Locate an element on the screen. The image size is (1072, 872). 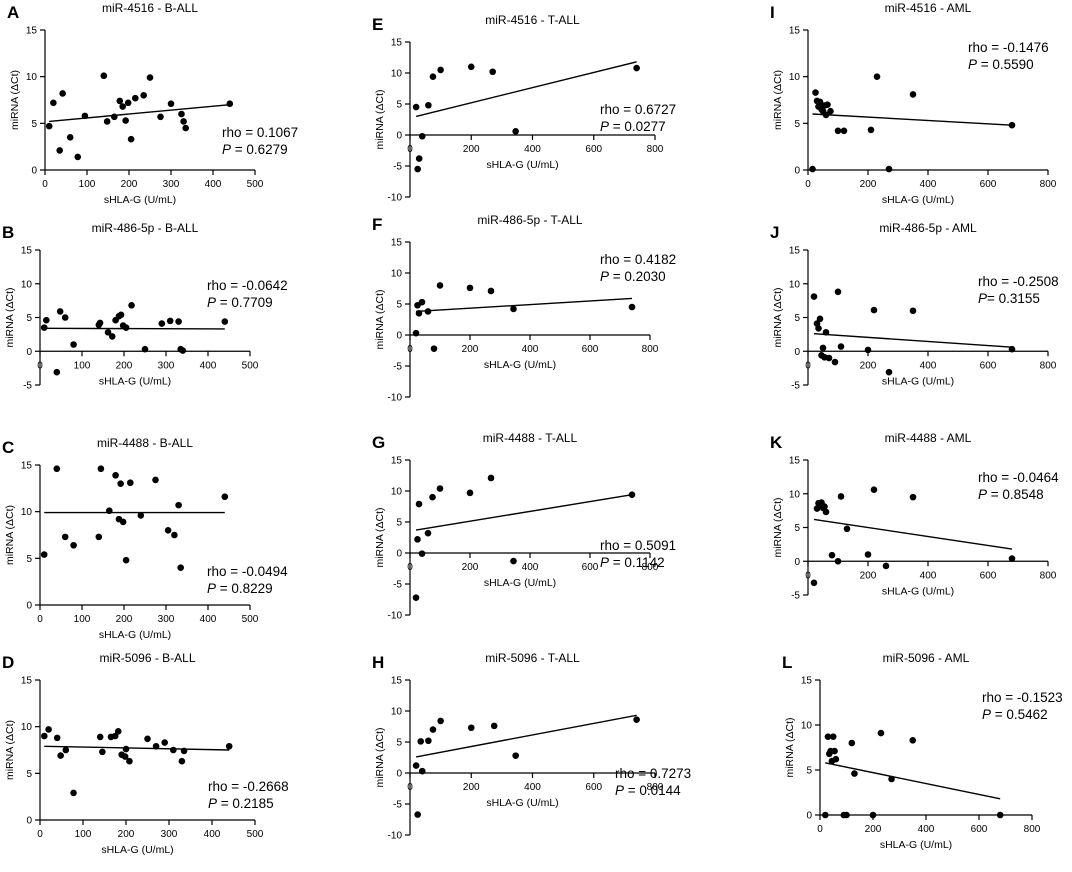
y-tick-label: 5 is located at coordinates (399, 743).